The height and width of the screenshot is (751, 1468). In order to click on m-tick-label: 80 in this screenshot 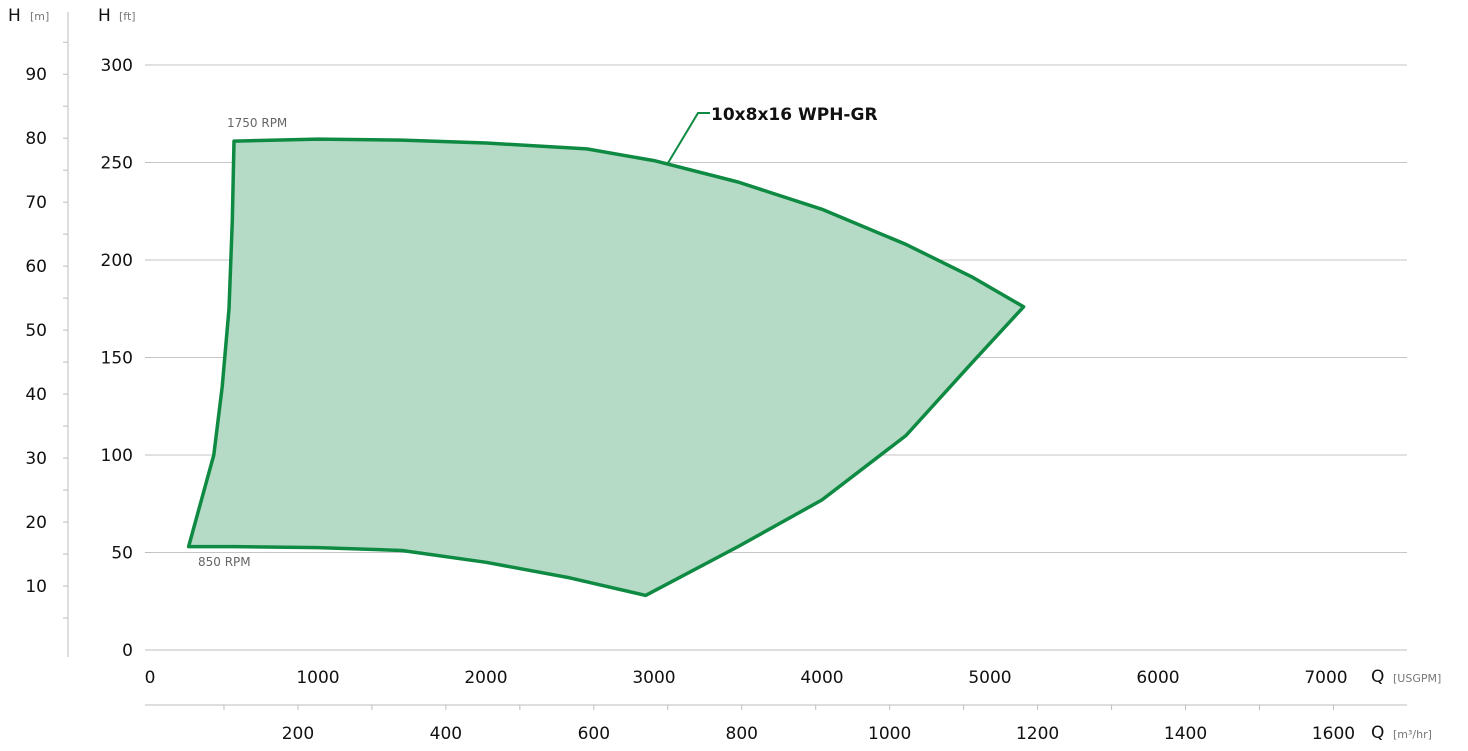, I will do `click(36, 139)`.